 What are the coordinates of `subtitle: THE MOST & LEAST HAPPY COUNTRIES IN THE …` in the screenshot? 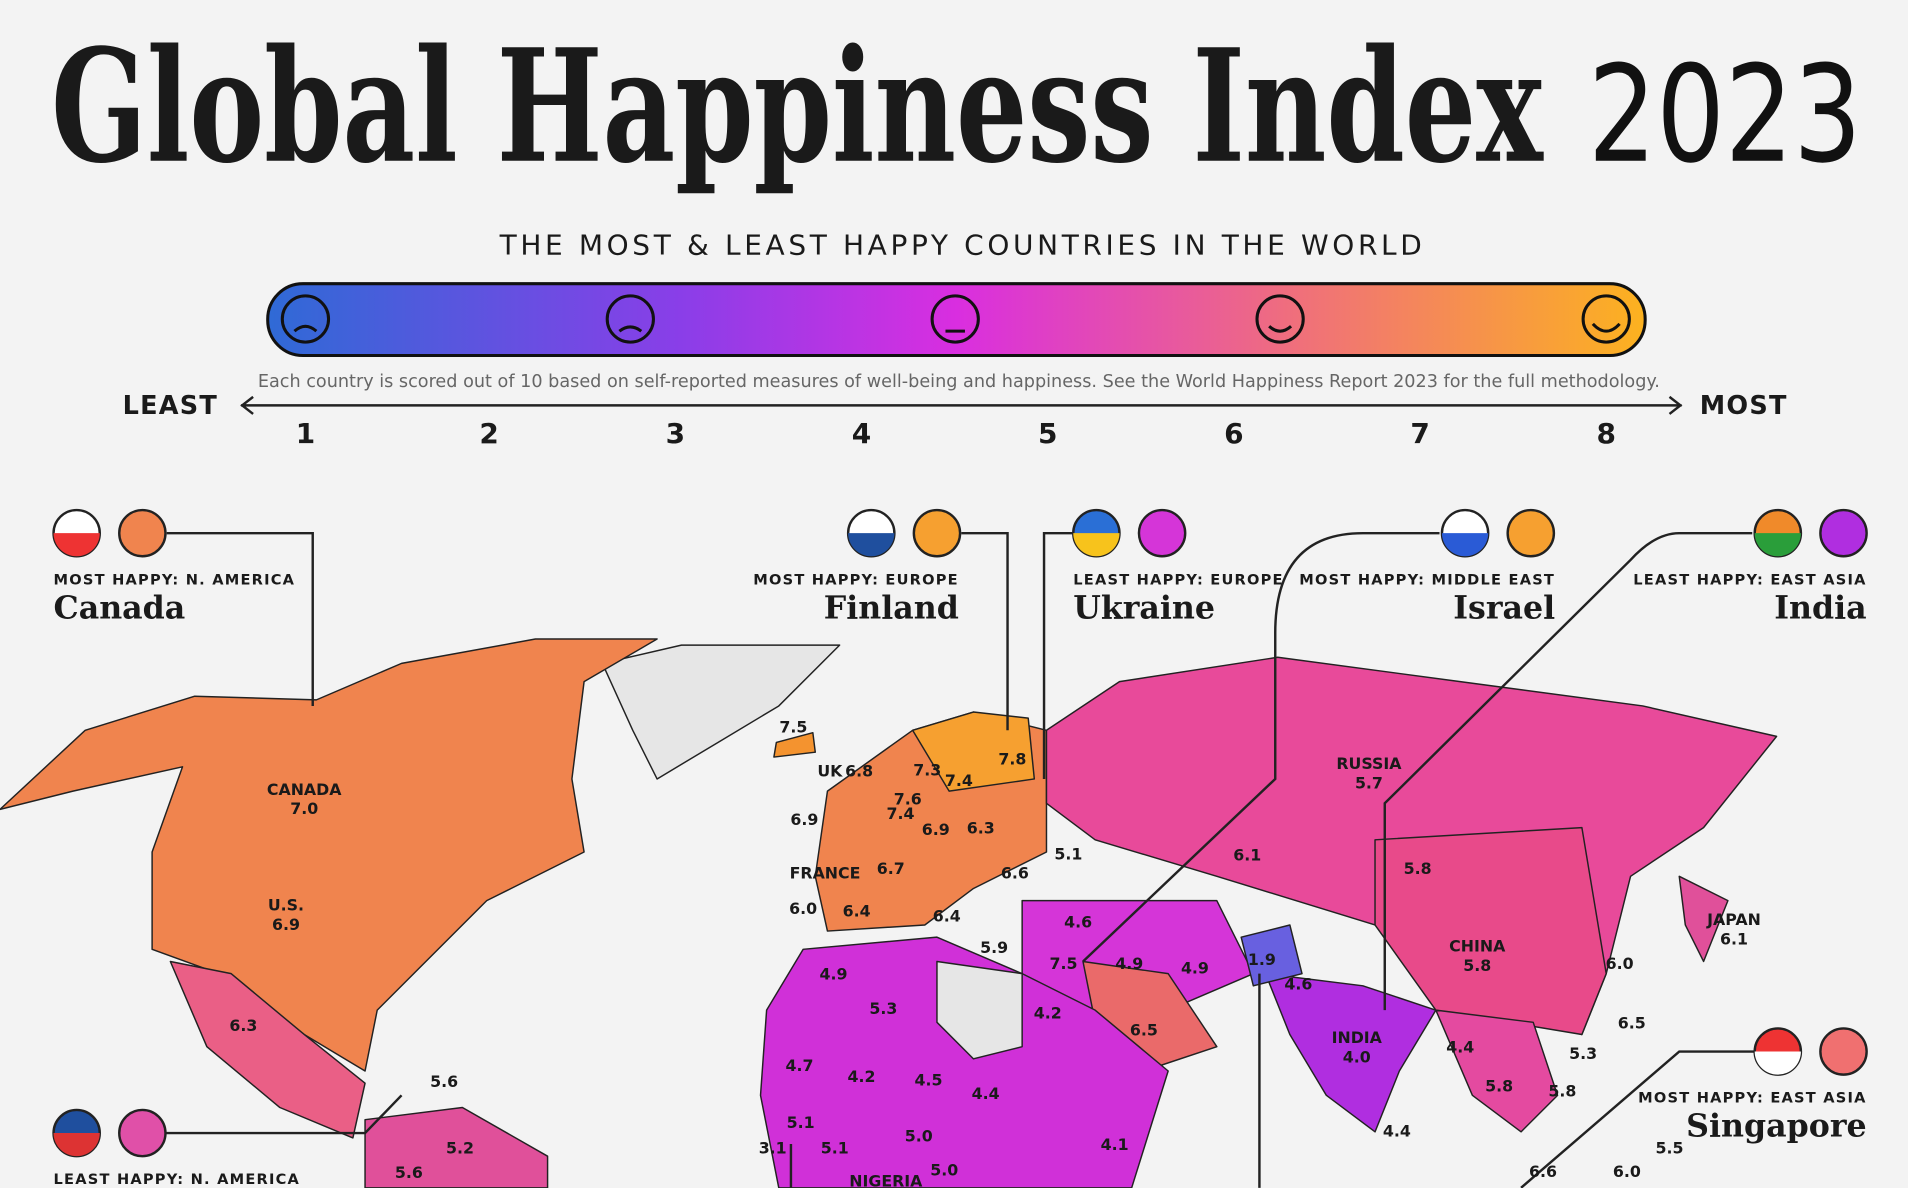 It's located at (962, 245).